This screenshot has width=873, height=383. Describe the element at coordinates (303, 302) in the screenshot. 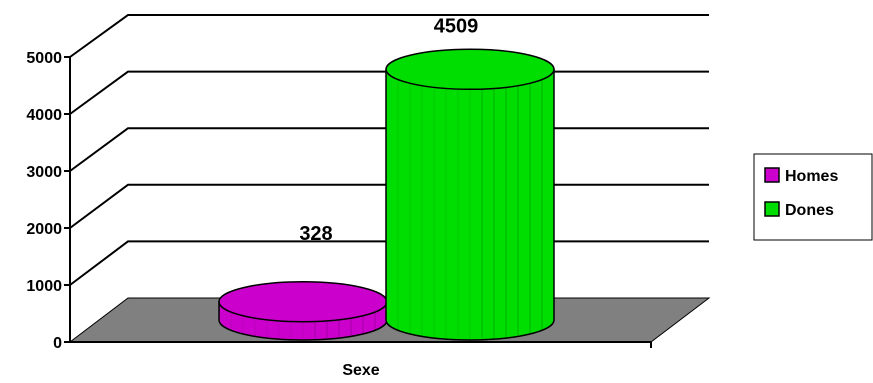

I see `bar-homes-top` at that location.